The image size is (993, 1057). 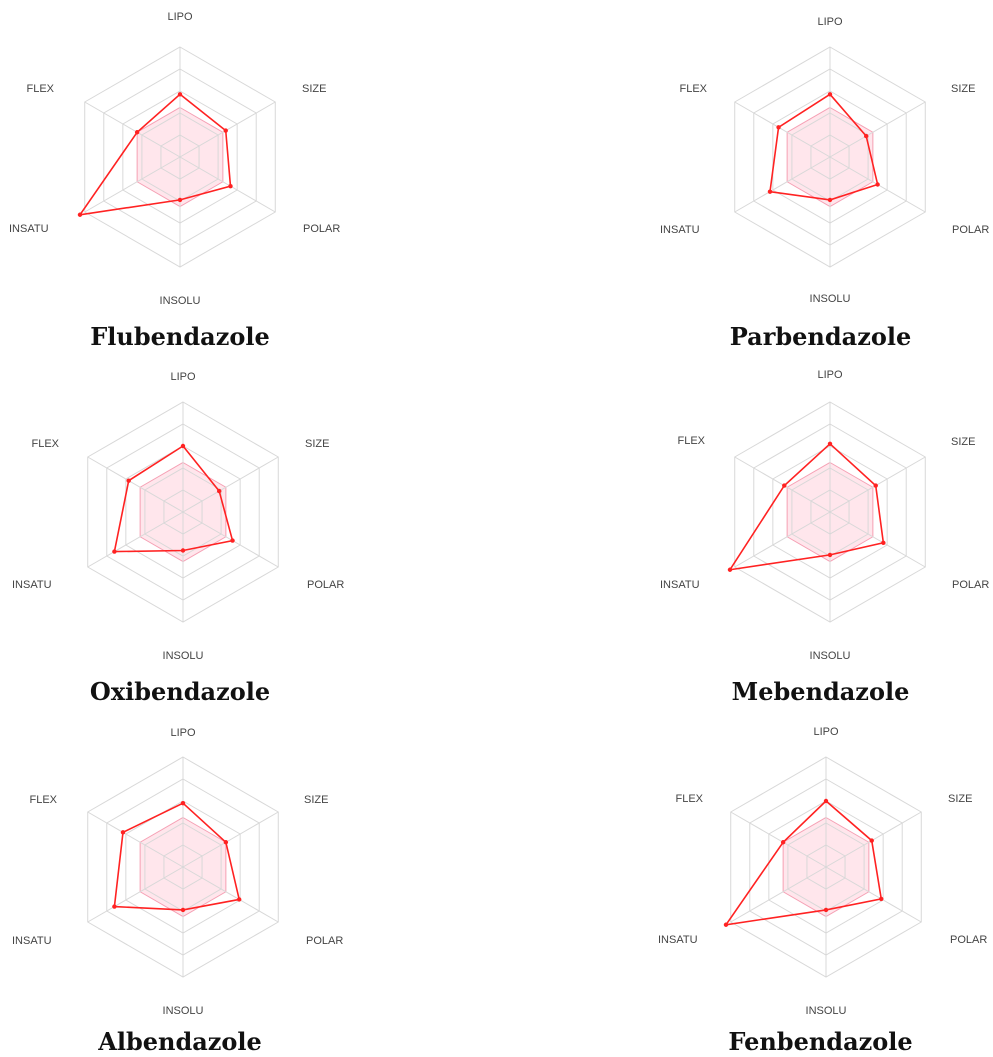 I want to click on chart-title: Flubendazole, so click(x=180, y=336).